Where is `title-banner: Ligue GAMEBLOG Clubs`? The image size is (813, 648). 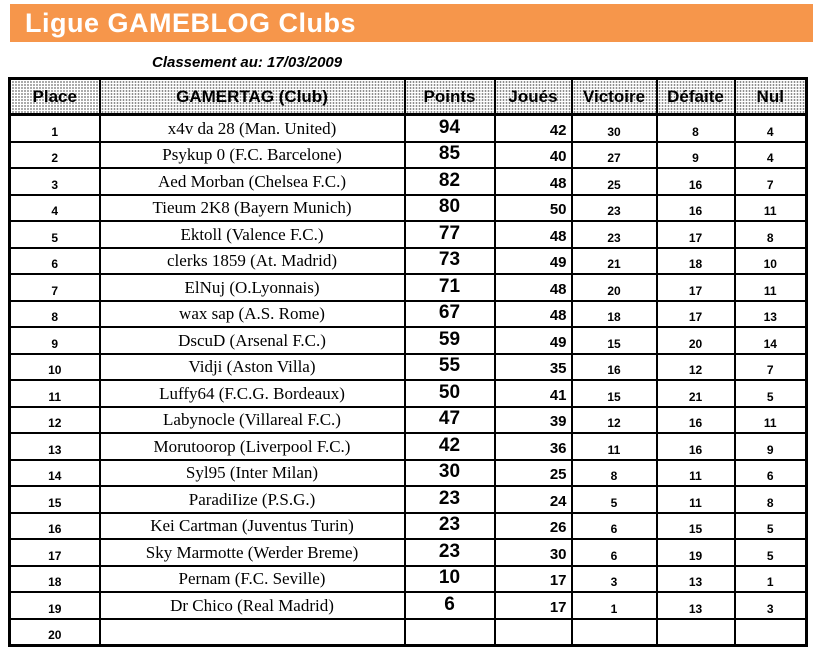
title-banner: Ligue GAMEBLOG Clubs is located at coordinates (411, 23).